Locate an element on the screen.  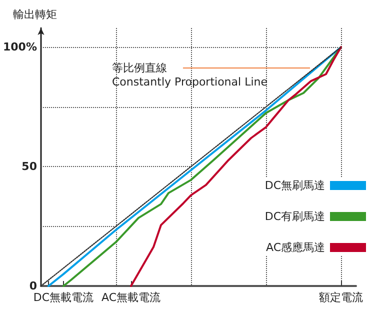
y-tick-label: 0 is located at coordinates (33, 286).